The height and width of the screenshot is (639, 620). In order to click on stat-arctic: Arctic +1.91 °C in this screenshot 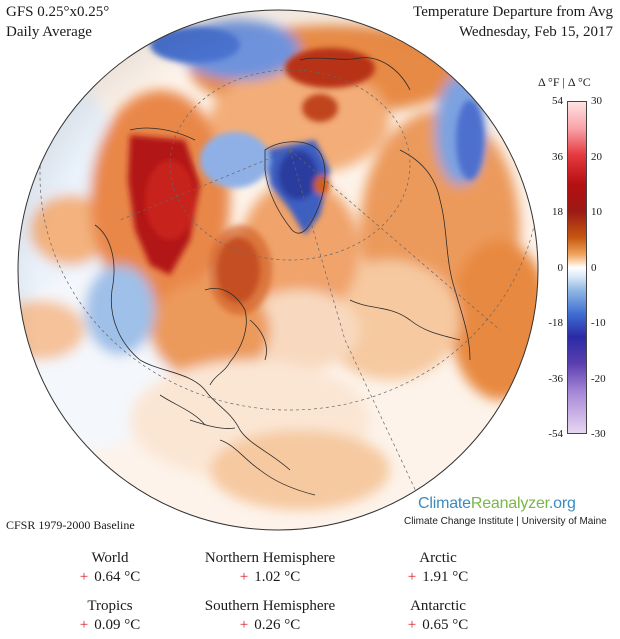, I will do `click(438, 568)`.